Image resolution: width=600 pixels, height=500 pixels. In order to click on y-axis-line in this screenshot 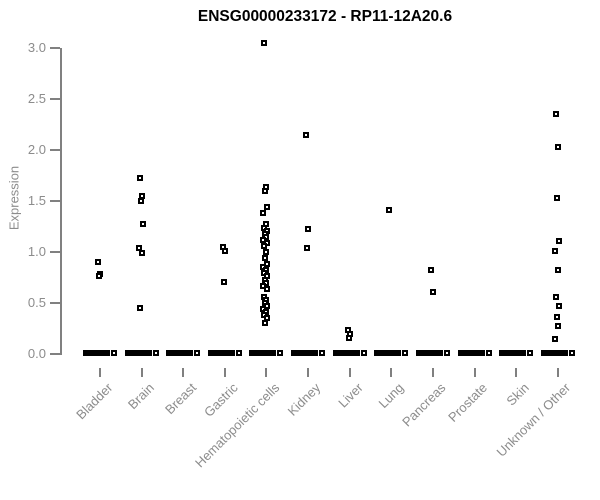, I will do `click(61, 201)`.